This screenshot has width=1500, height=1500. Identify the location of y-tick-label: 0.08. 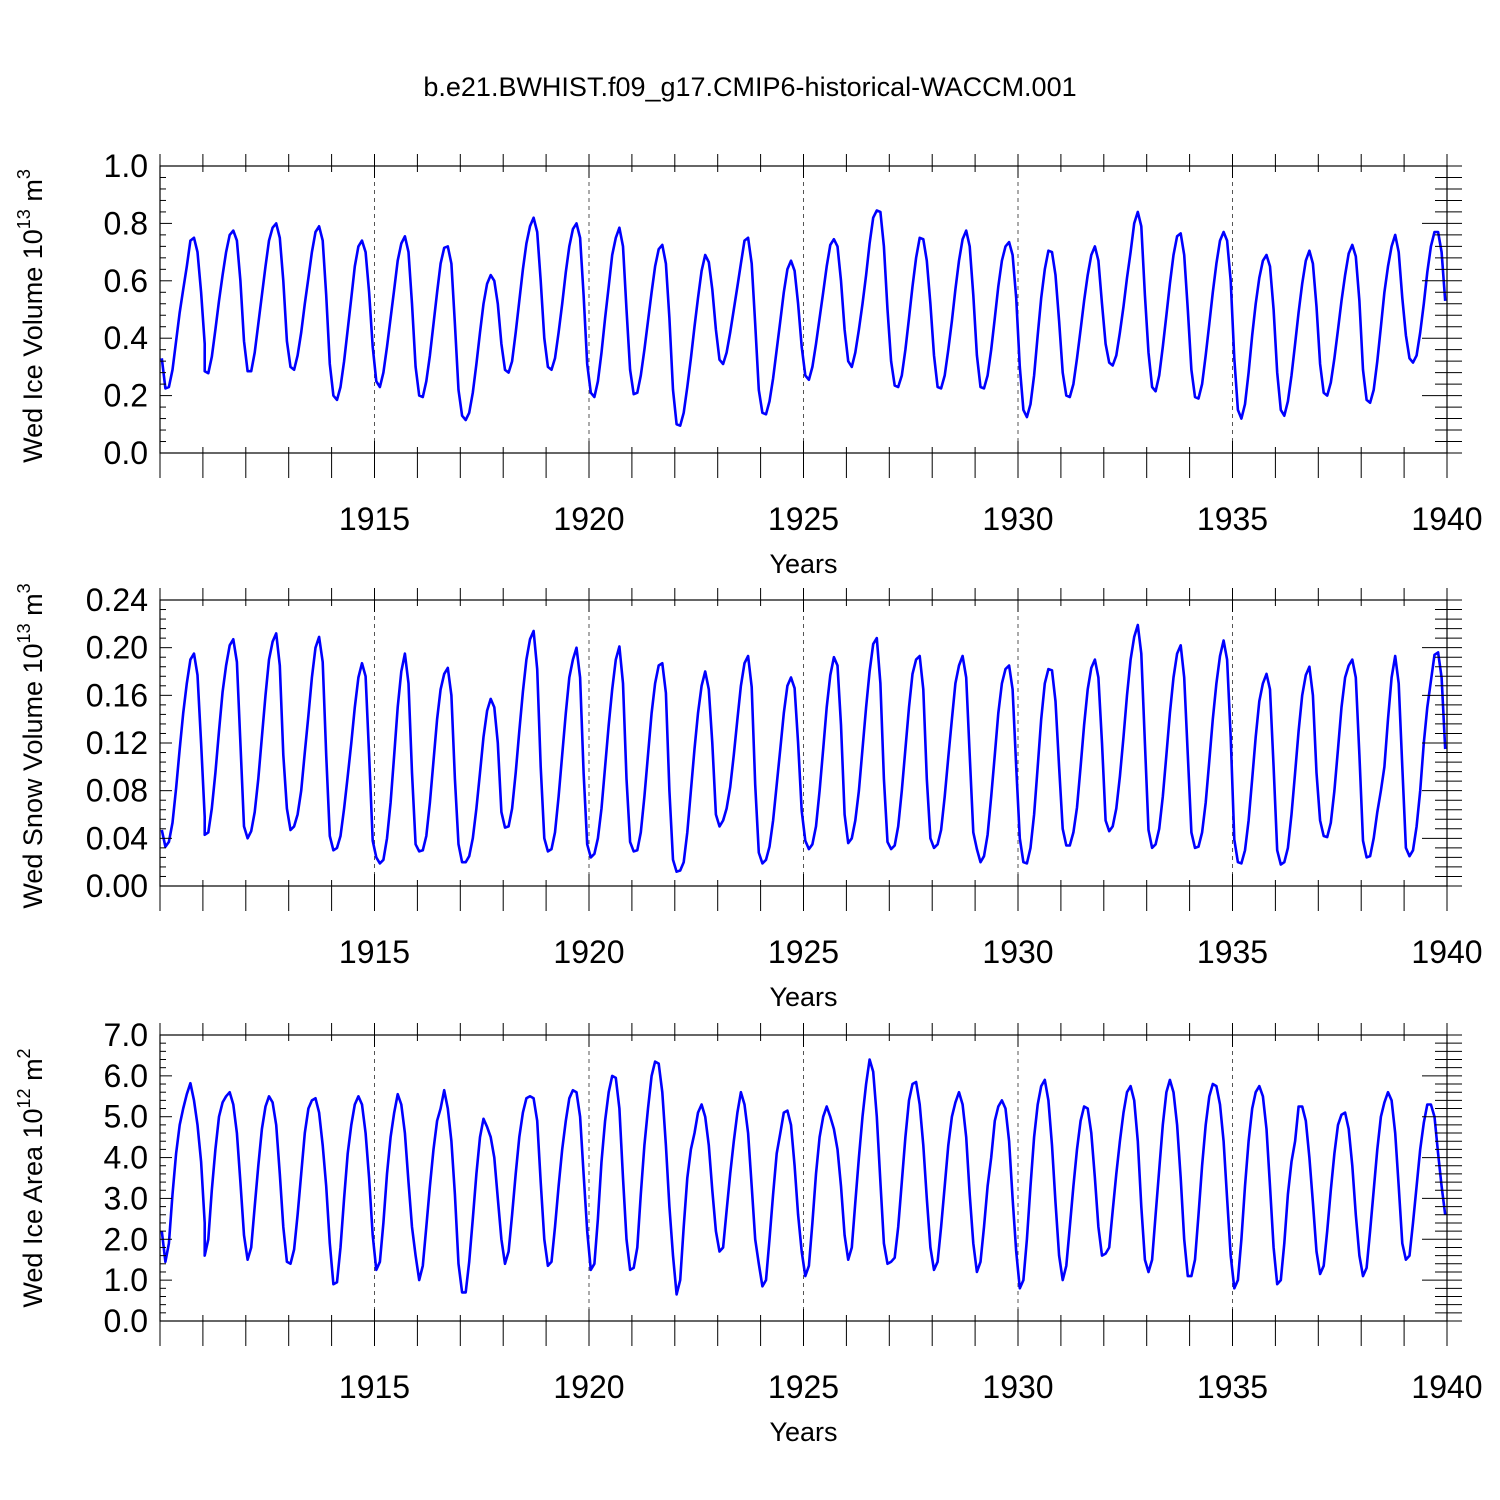
(117, 791).